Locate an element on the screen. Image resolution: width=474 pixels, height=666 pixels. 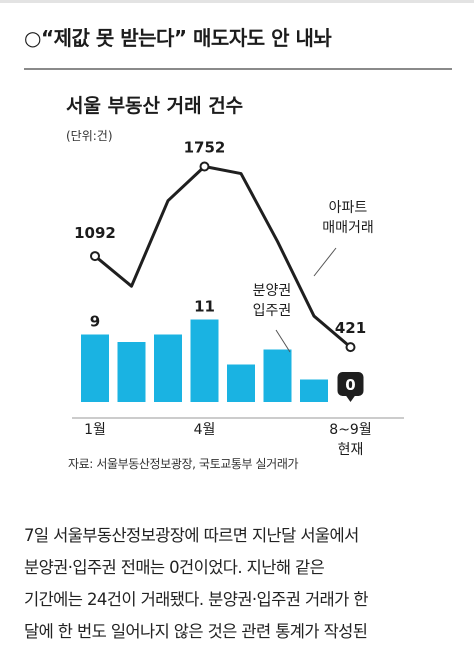
body-line: 7일 서울부동산정보광장에 따르면 지난달 서울에서 is located at coordinates (191, 535).